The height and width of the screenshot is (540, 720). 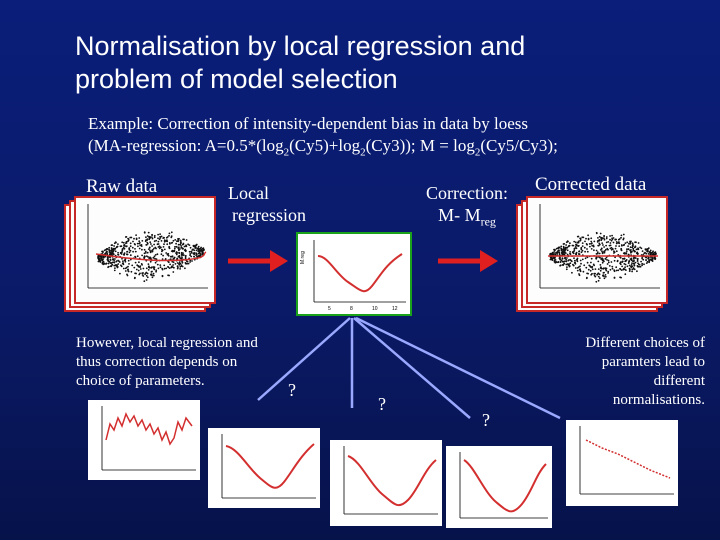 I want to click on svg-text: 5, so click(x=329, y=309).